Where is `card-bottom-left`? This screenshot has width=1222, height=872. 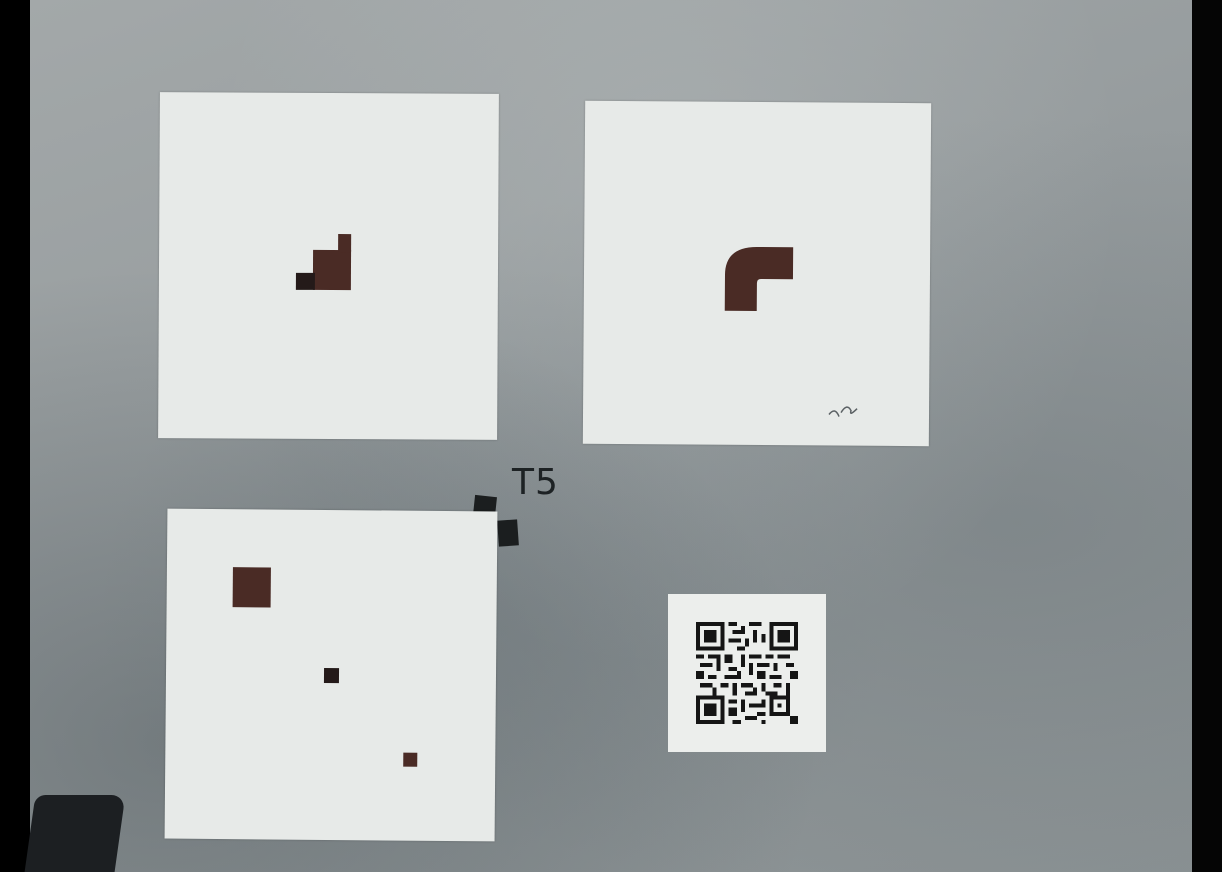 card-bottom-left is located at coordinates (331, 675).